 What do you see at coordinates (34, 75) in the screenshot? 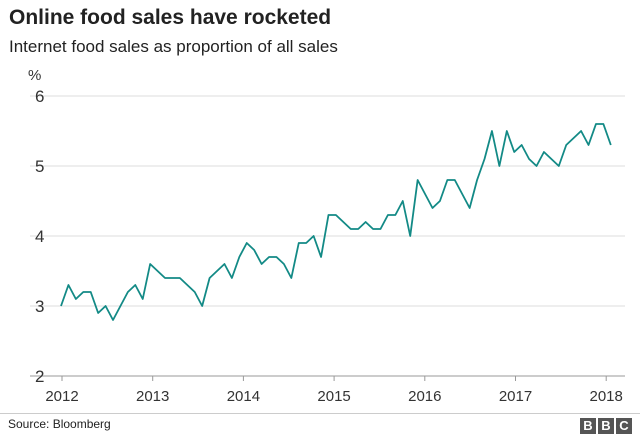
I see `y-axis-label: %` at bounding box center [34, 75].